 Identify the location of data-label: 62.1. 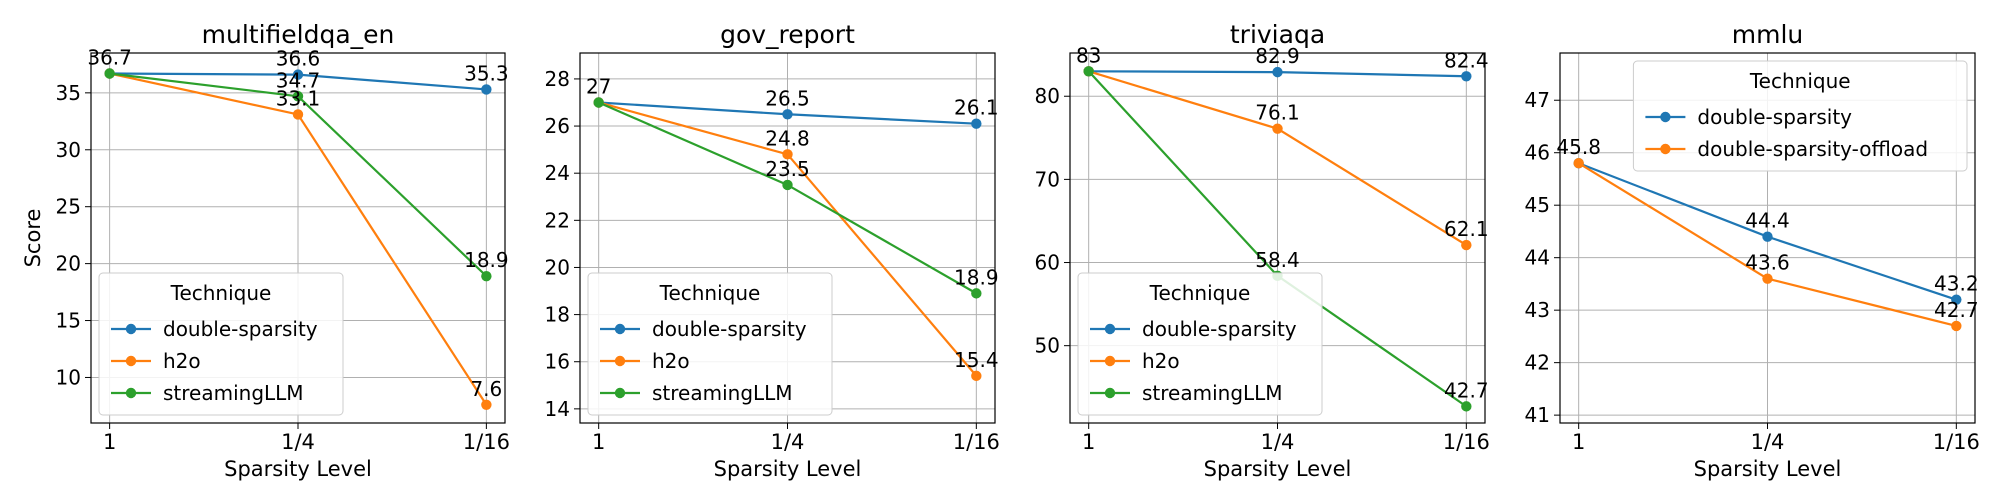
(1466, 229).